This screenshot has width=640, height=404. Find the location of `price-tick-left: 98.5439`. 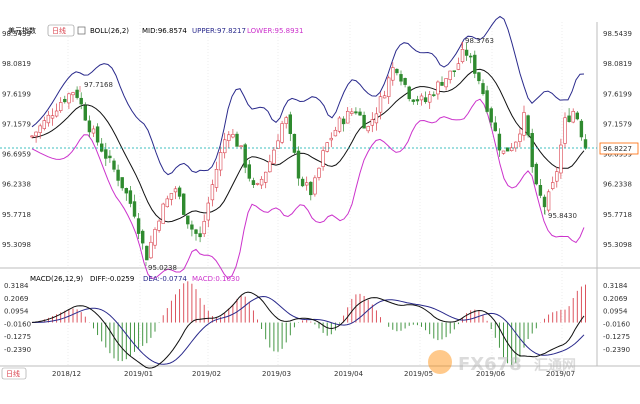

price-tick-left: 98.5439 is located at coordinates (16, 34).